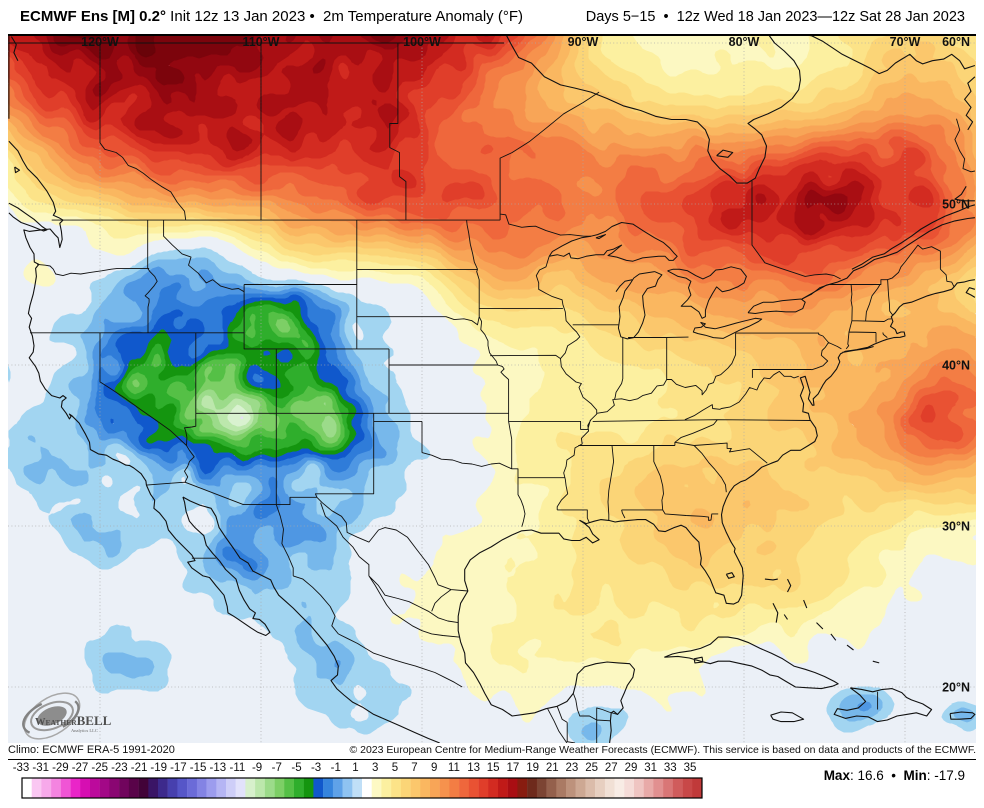 This screenshot has width=984, height=808. I want to click on svg-text: 20°N, so click(956, 688).